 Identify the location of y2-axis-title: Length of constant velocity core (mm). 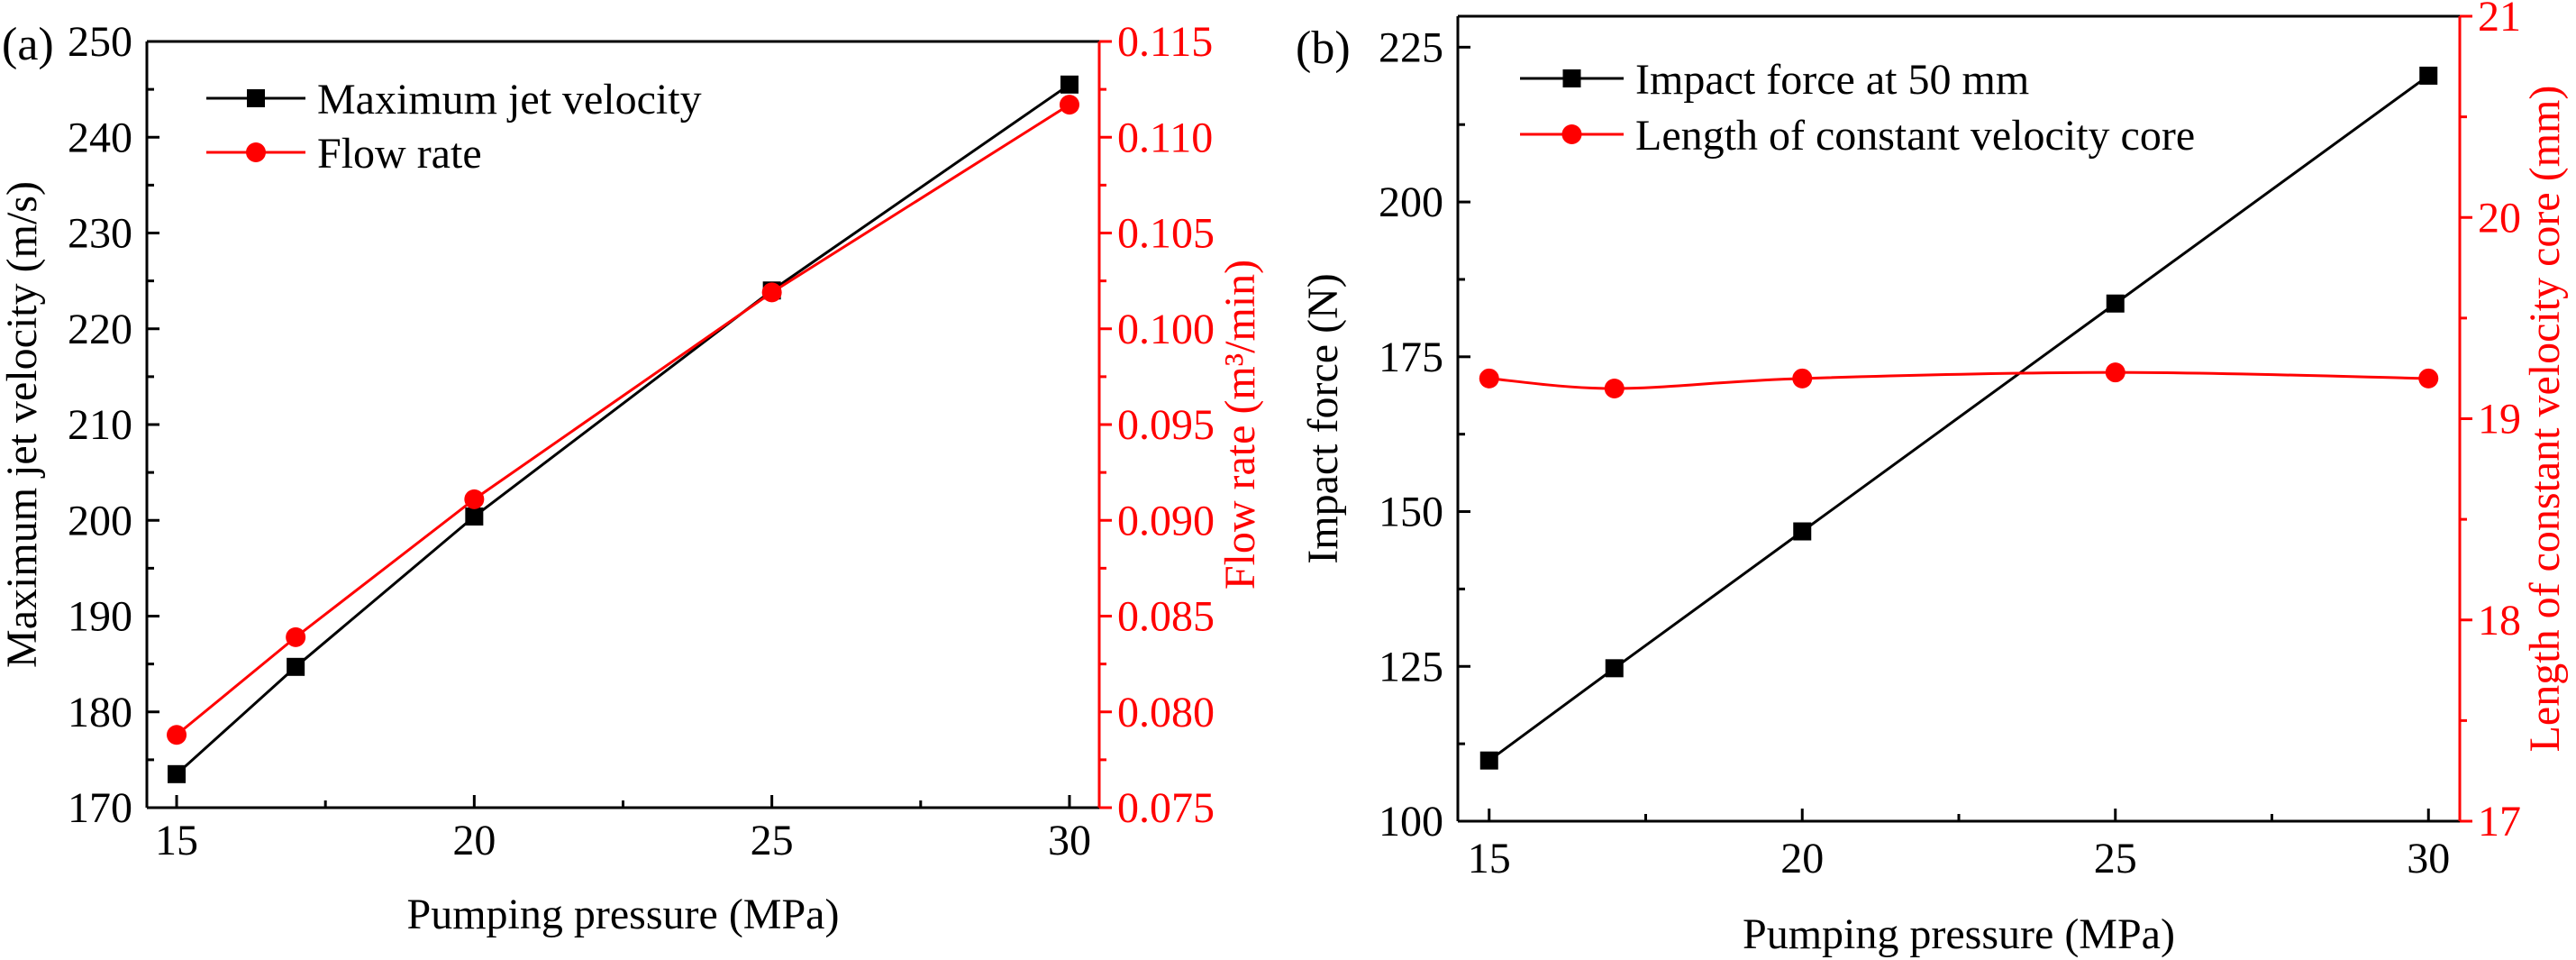
(2545, 419).